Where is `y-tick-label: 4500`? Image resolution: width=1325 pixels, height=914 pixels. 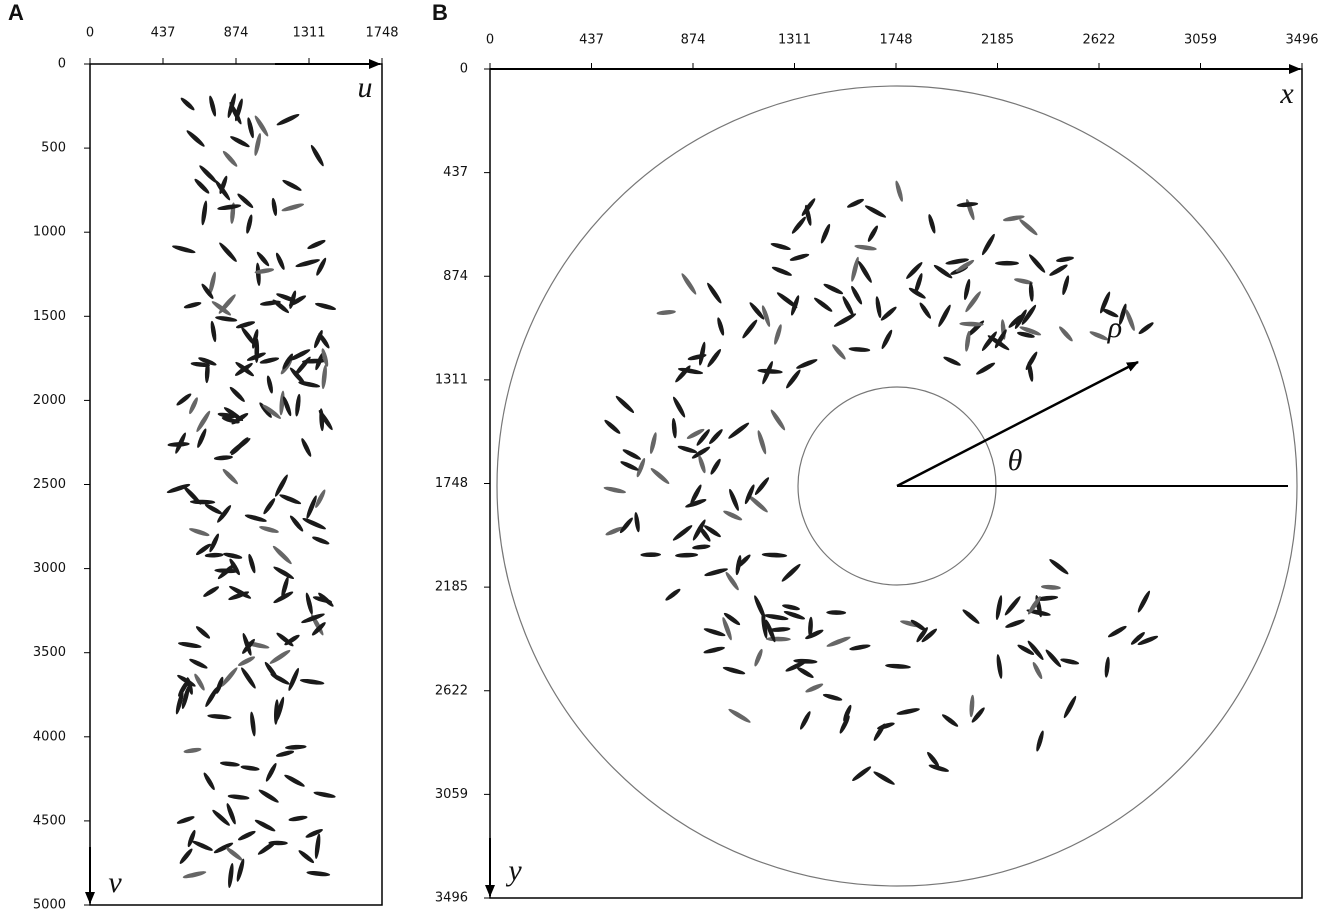
y-tick-label: 4500 is located at coordinates (49, 820).